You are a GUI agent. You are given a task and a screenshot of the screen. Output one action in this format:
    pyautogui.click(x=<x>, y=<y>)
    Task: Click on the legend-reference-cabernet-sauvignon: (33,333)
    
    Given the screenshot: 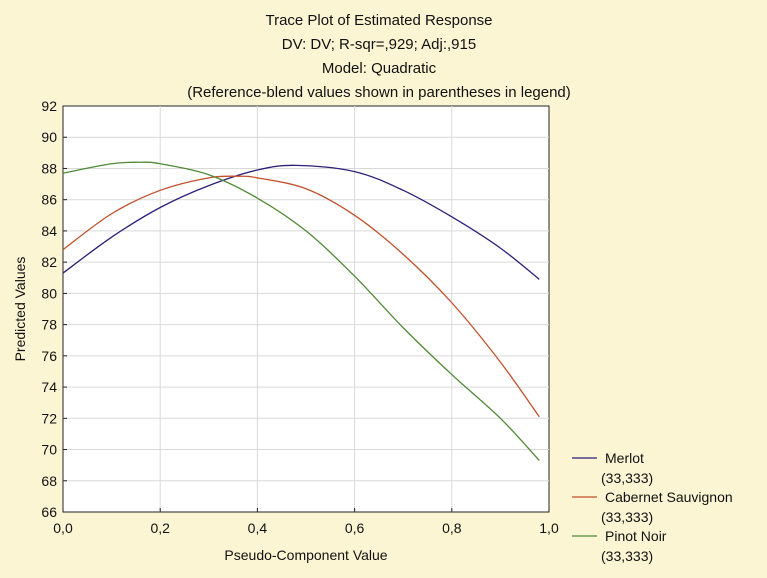 What is the action you would take?
    pyautogui.click(x=627, y=517)
    